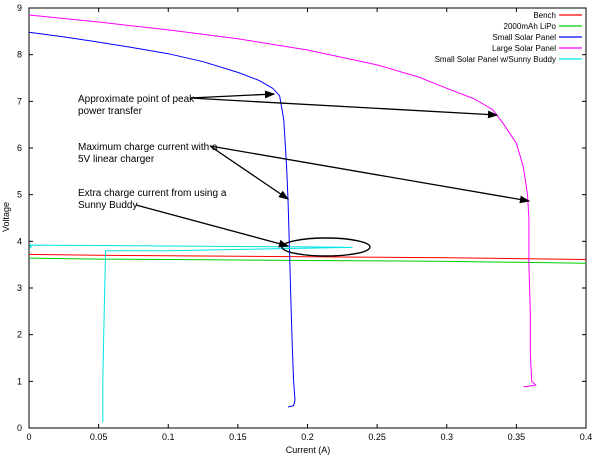  Describe the element at coordinates (168, 437) in the screenshot. I see `x-tick-label: 0.1` at that location.